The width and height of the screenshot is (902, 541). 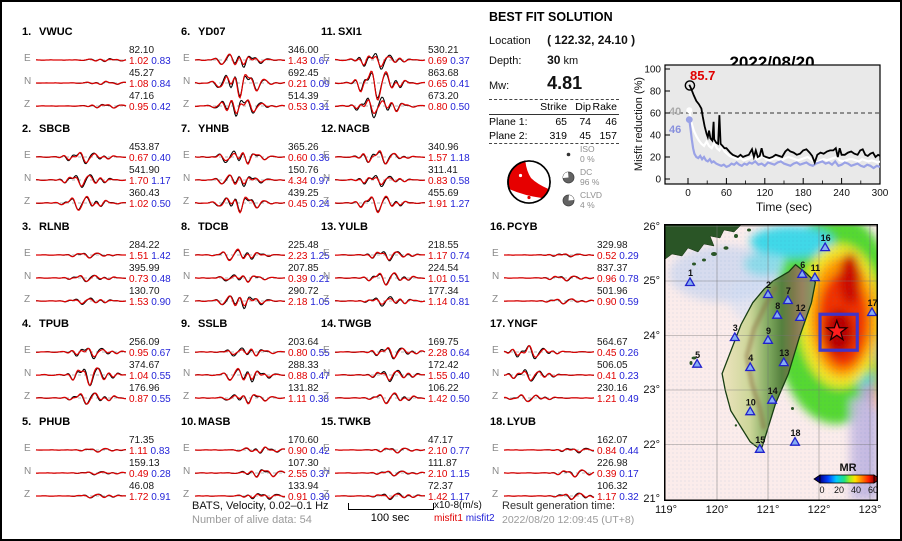 What do you see at coordinates (346, 422) in the screenshot?
I see `station-title: 15. TWKB` at bounding box center [346, 422].